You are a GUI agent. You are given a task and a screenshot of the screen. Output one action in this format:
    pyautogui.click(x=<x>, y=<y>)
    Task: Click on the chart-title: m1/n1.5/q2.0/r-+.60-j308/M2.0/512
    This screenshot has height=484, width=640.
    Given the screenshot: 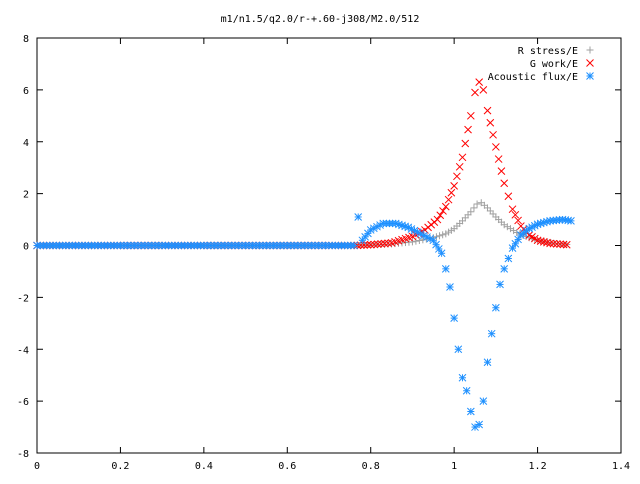 What is the action you would take?
    pyautogui.click(x=320, y=19)
    